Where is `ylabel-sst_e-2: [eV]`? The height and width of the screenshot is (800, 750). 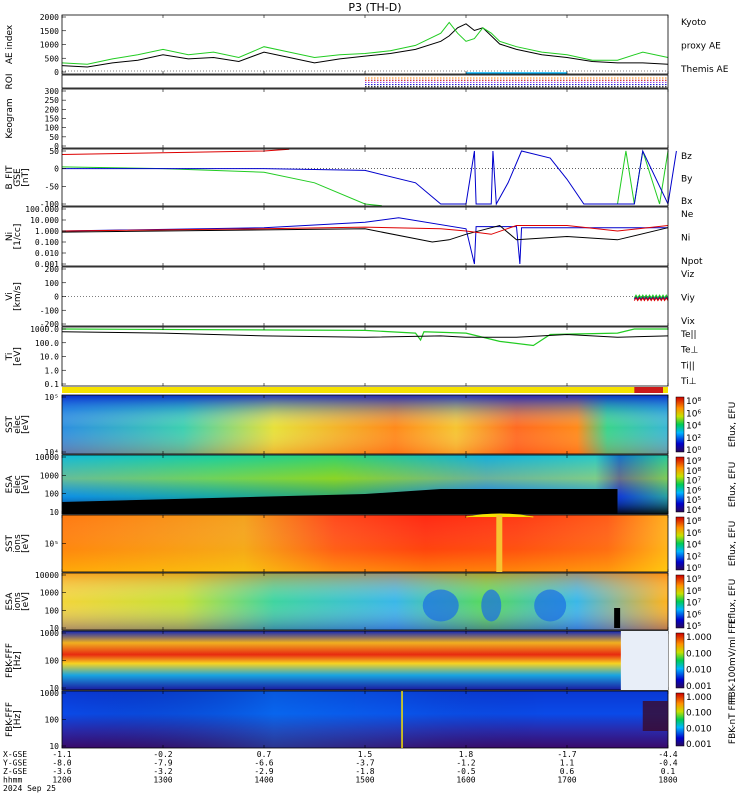 ylabel-sst_e-2: [eV] is located at coordinates (26, 424).